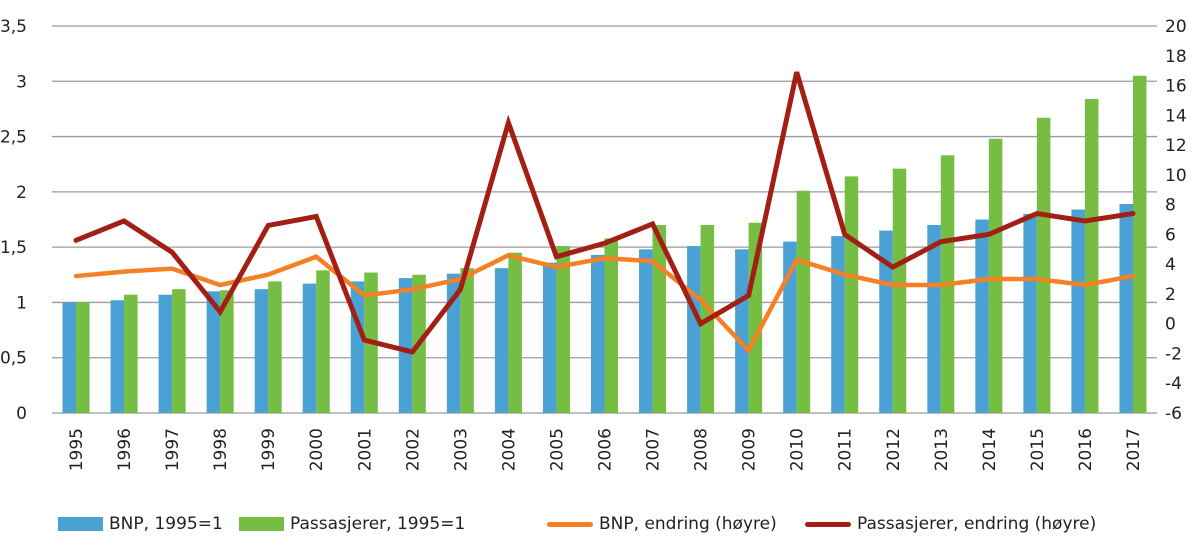  Describe the element at coordinates (21, 193) in the screenshot. I see `y-left-tick-label: 2` at that location.